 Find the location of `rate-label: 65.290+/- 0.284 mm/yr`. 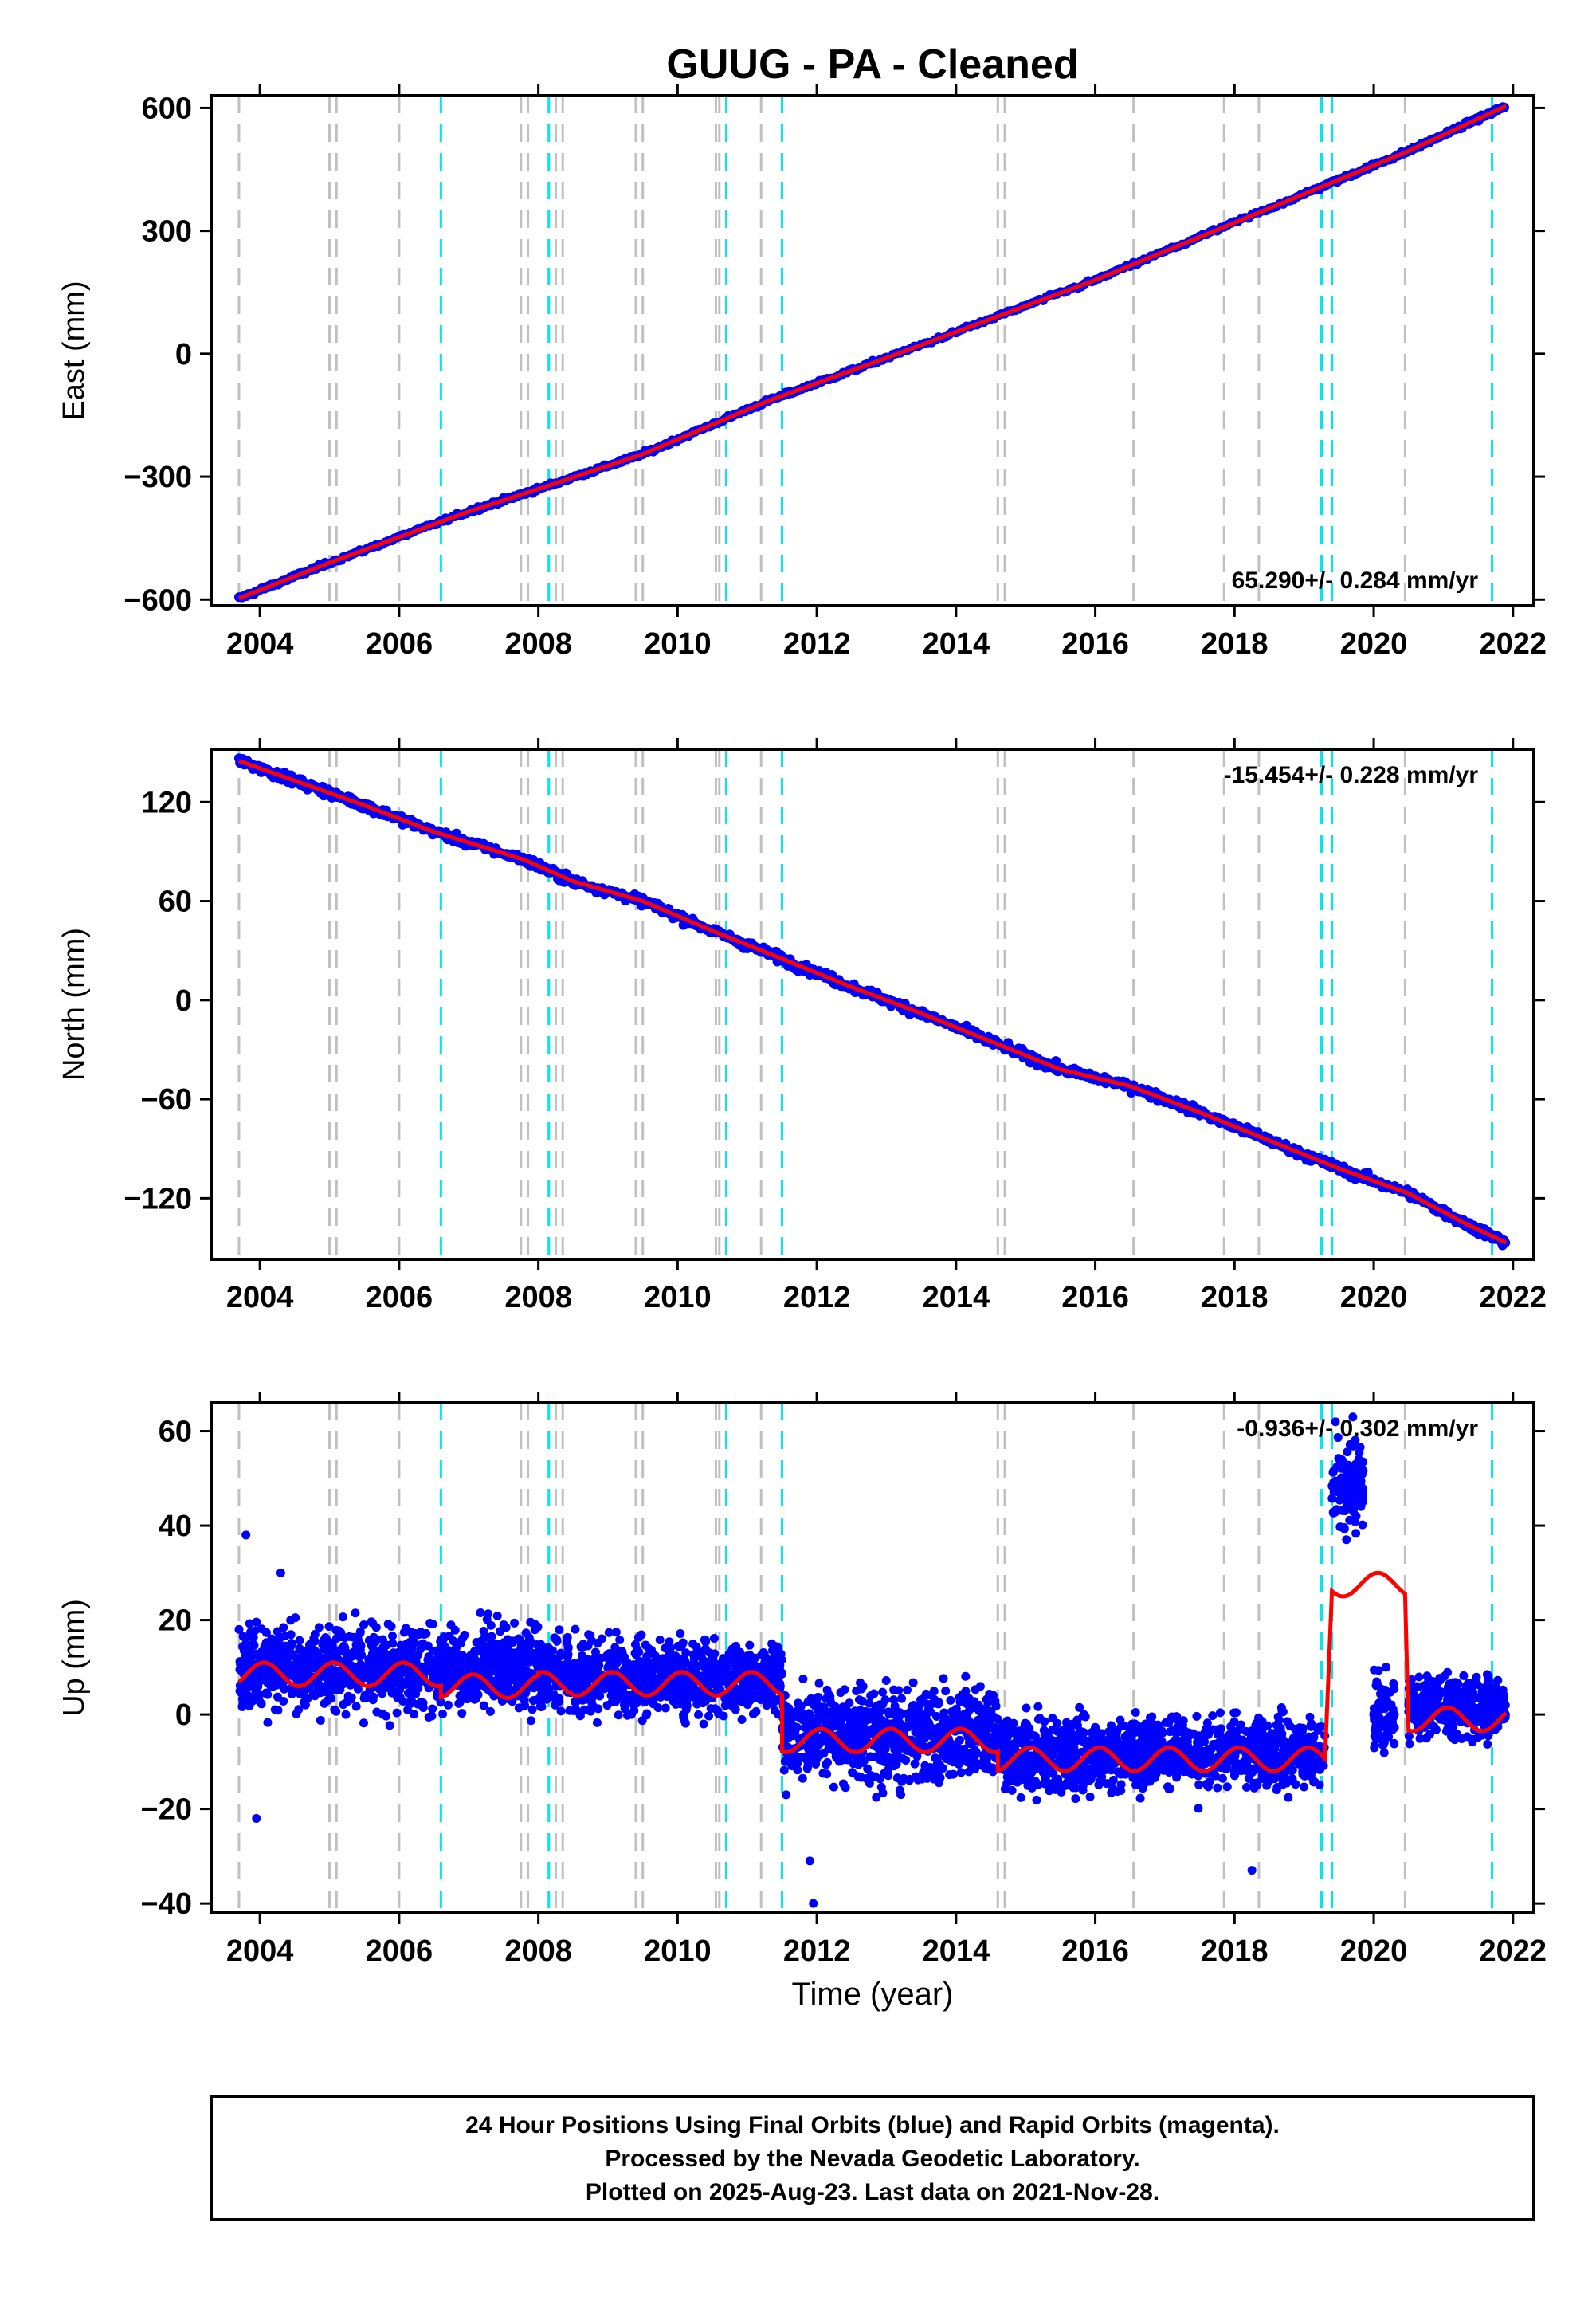

rate-label: 65.290+/- 0.284 mm/yr is located at coordinates (1356, 580).